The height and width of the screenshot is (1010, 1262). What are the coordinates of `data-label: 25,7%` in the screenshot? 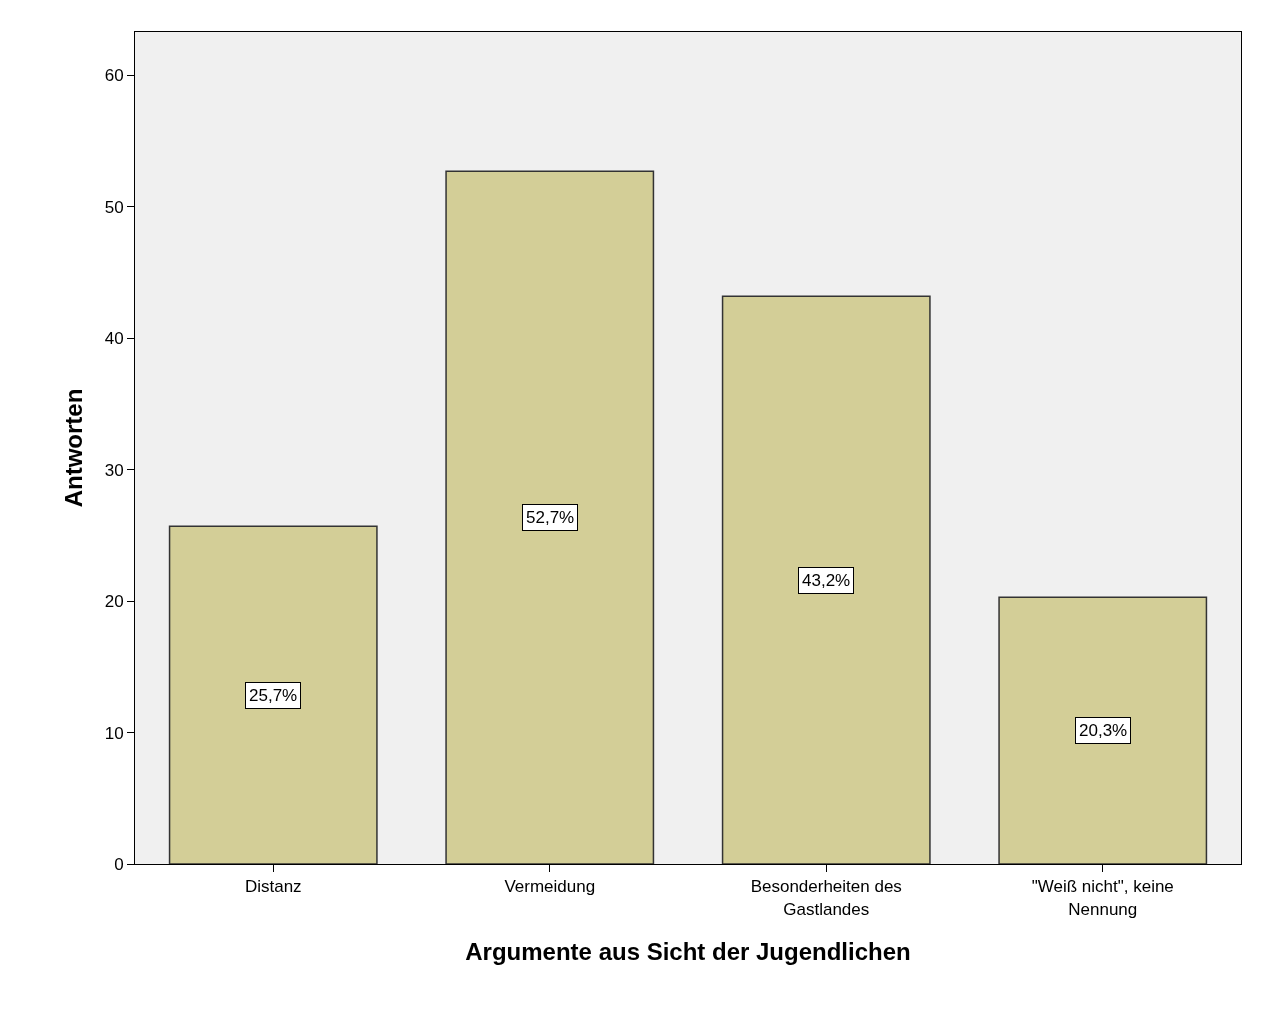 It's located at (273, 695).